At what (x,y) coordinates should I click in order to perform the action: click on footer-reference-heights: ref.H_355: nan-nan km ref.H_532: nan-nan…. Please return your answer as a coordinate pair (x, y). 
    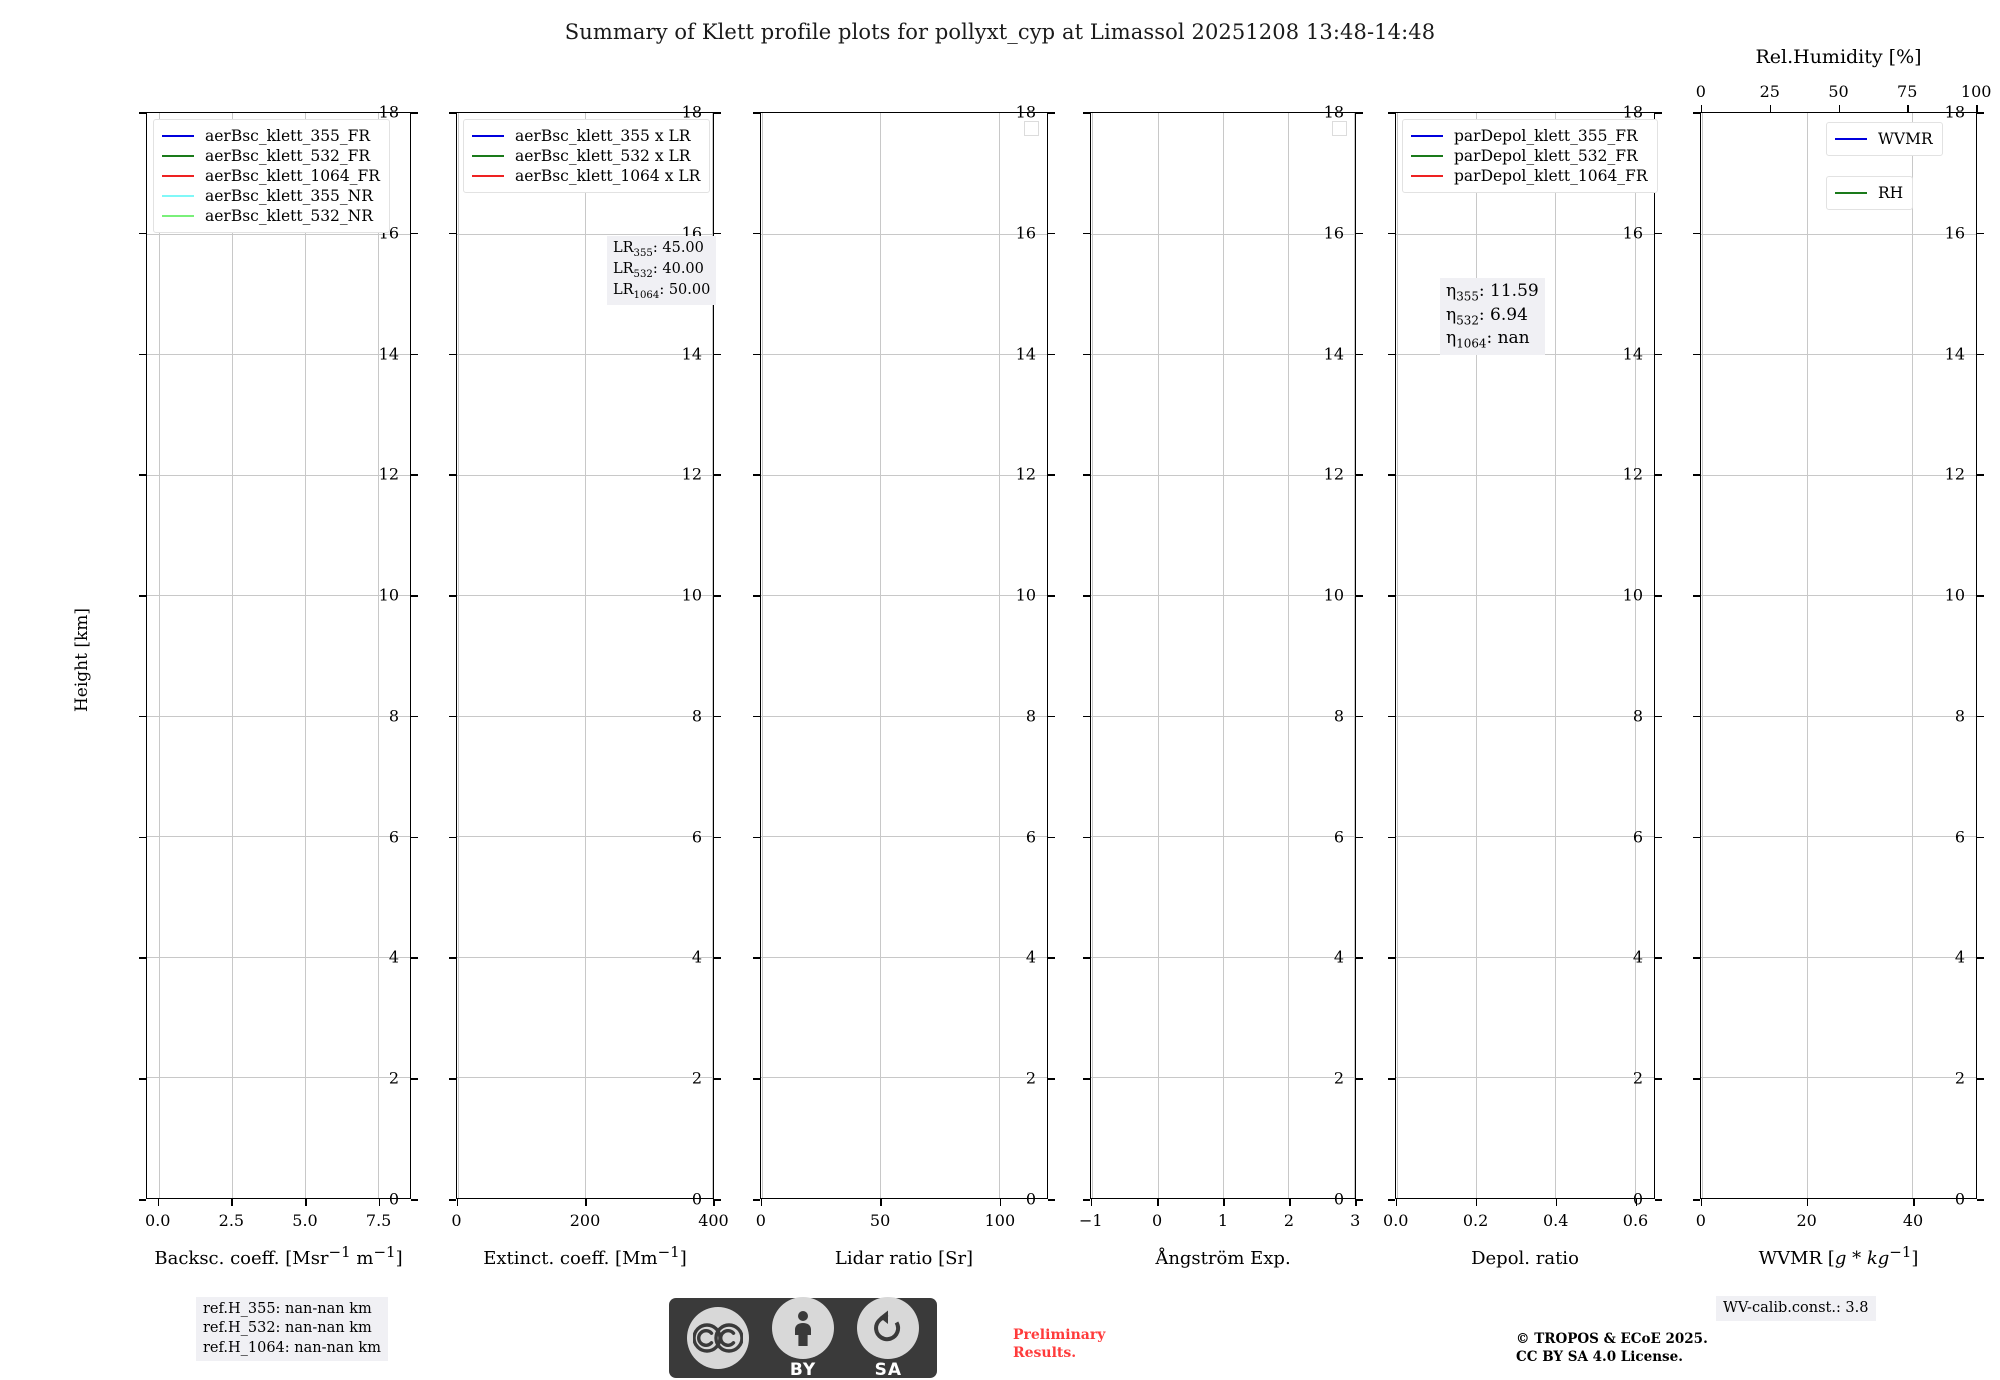
    Looking at the image, I should click on (292, 1329).